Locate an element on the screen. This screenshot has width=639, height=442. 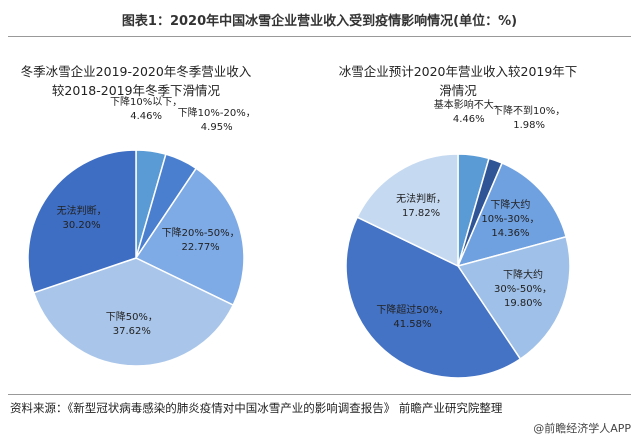
label-category: 基本影响不大， is located at coordinates (468, 105).